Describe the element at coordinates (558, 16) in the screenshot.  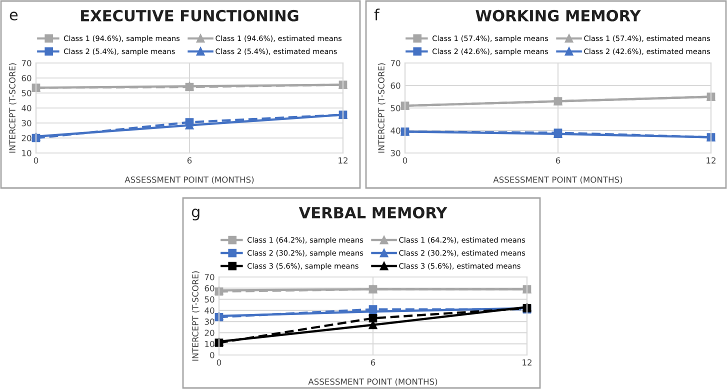
I see `chart-title: WORKING MEMORY` at that location.